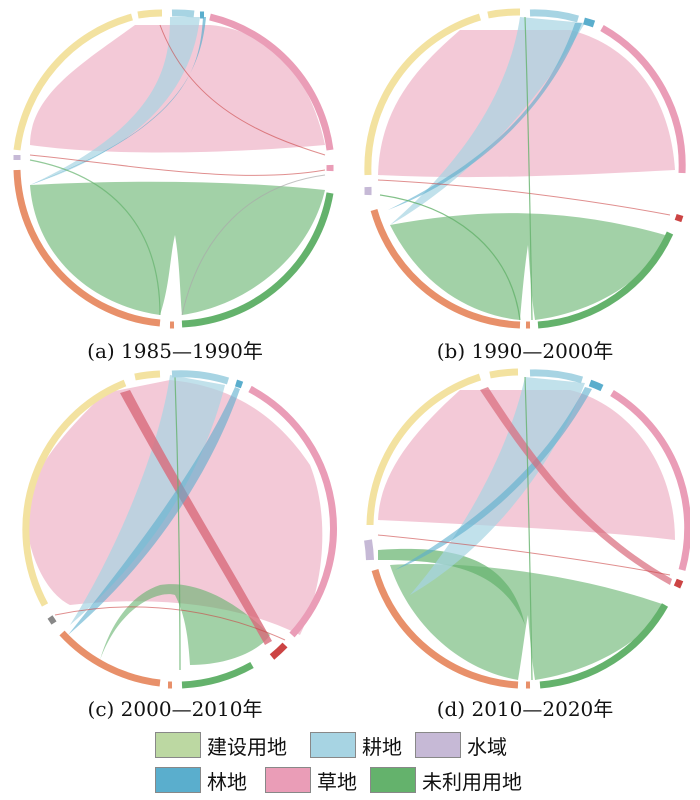 The image size is (700, 800). I want to click on legend-label-farm: 耕地, so click(382, 746).